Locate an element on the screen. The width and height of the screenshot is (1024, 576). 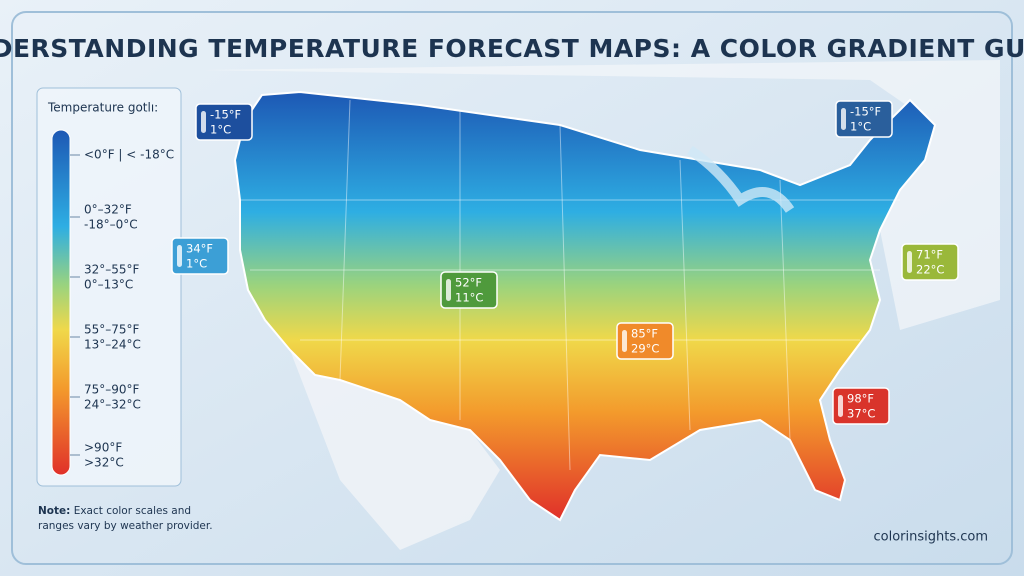
legend-fahrenheit: 55°–75°F is located at coordinates (112, 330).